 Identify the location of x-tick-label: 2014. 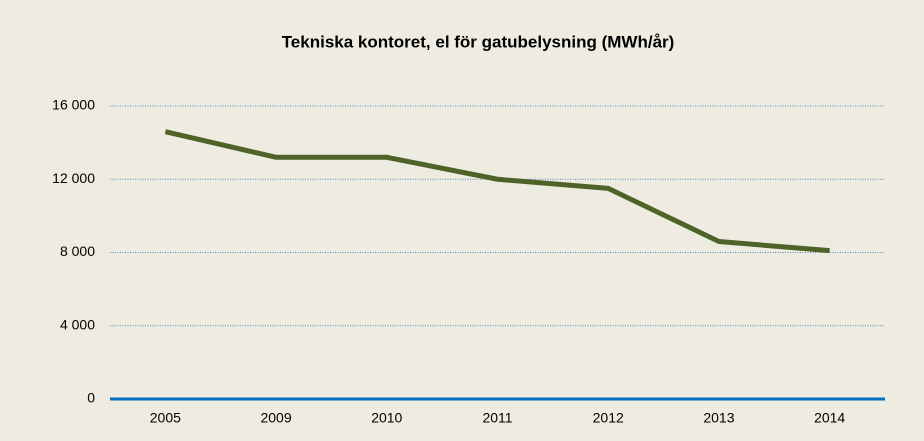
(829, 418).